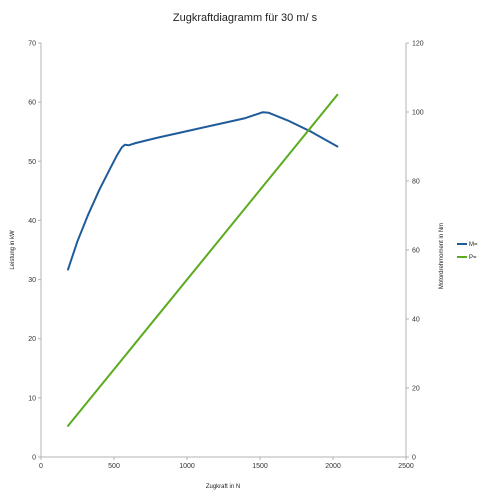 This screenshot has height=500, width=491. Describe the element at coordinates (32, 339) in the screenshot. I see `y-left-tick-label: 20` at that location.